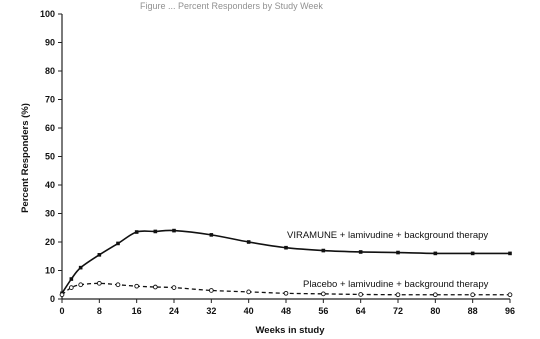 This screenshot has height=339, width=540. Describe the element at coordinates (286, 311) in the screenshot. I see `x-tick-label: 48` at that location.